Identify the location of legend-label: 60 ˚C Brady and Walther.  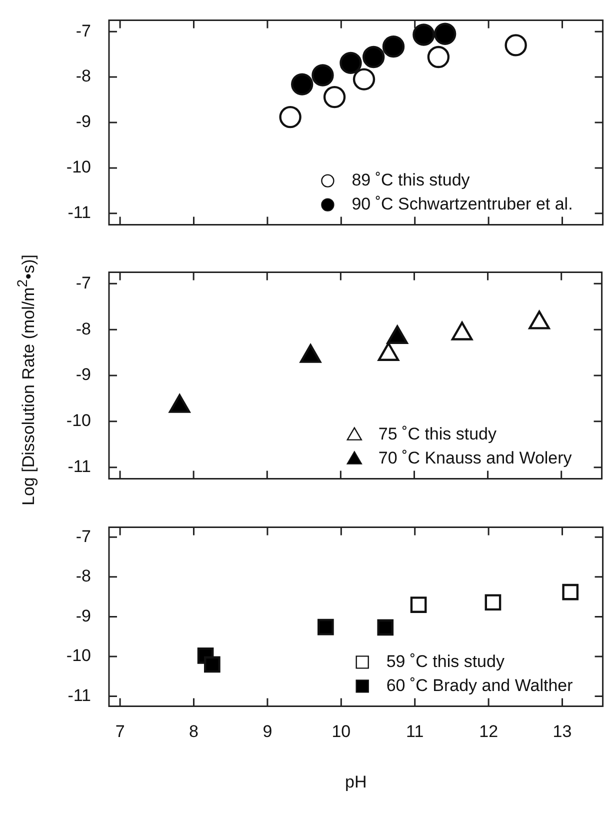
(480, 685).